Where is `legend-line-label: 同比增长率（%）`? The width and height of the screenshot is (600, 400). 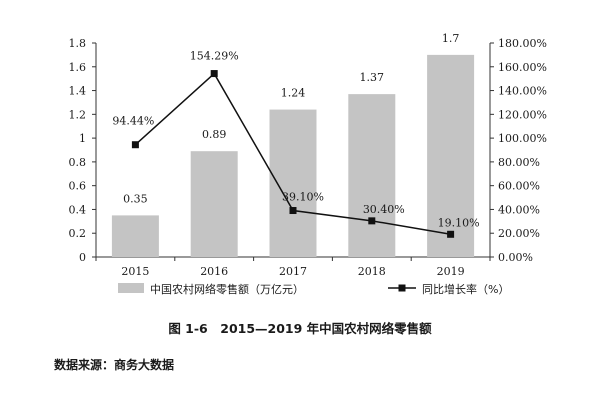
legend-line-label: 同比增长率（%） is located at coordinates (465, 289).